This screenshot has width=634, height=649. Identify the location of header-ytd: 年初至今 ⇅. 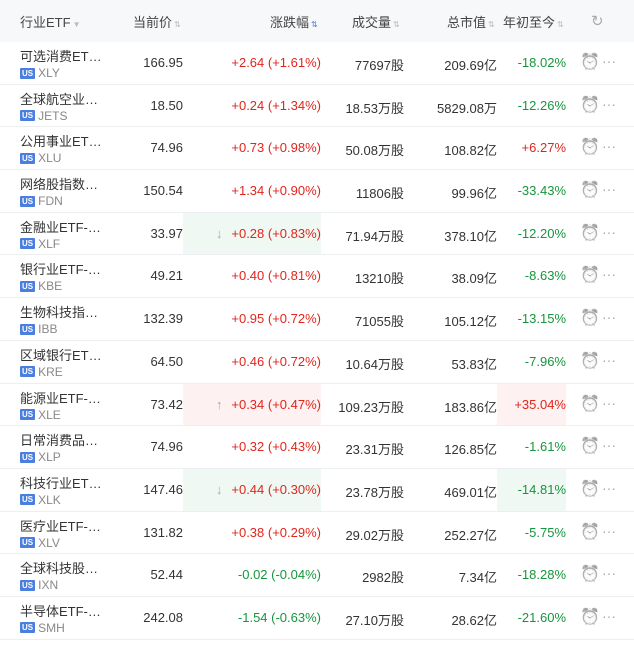
(533, 22).